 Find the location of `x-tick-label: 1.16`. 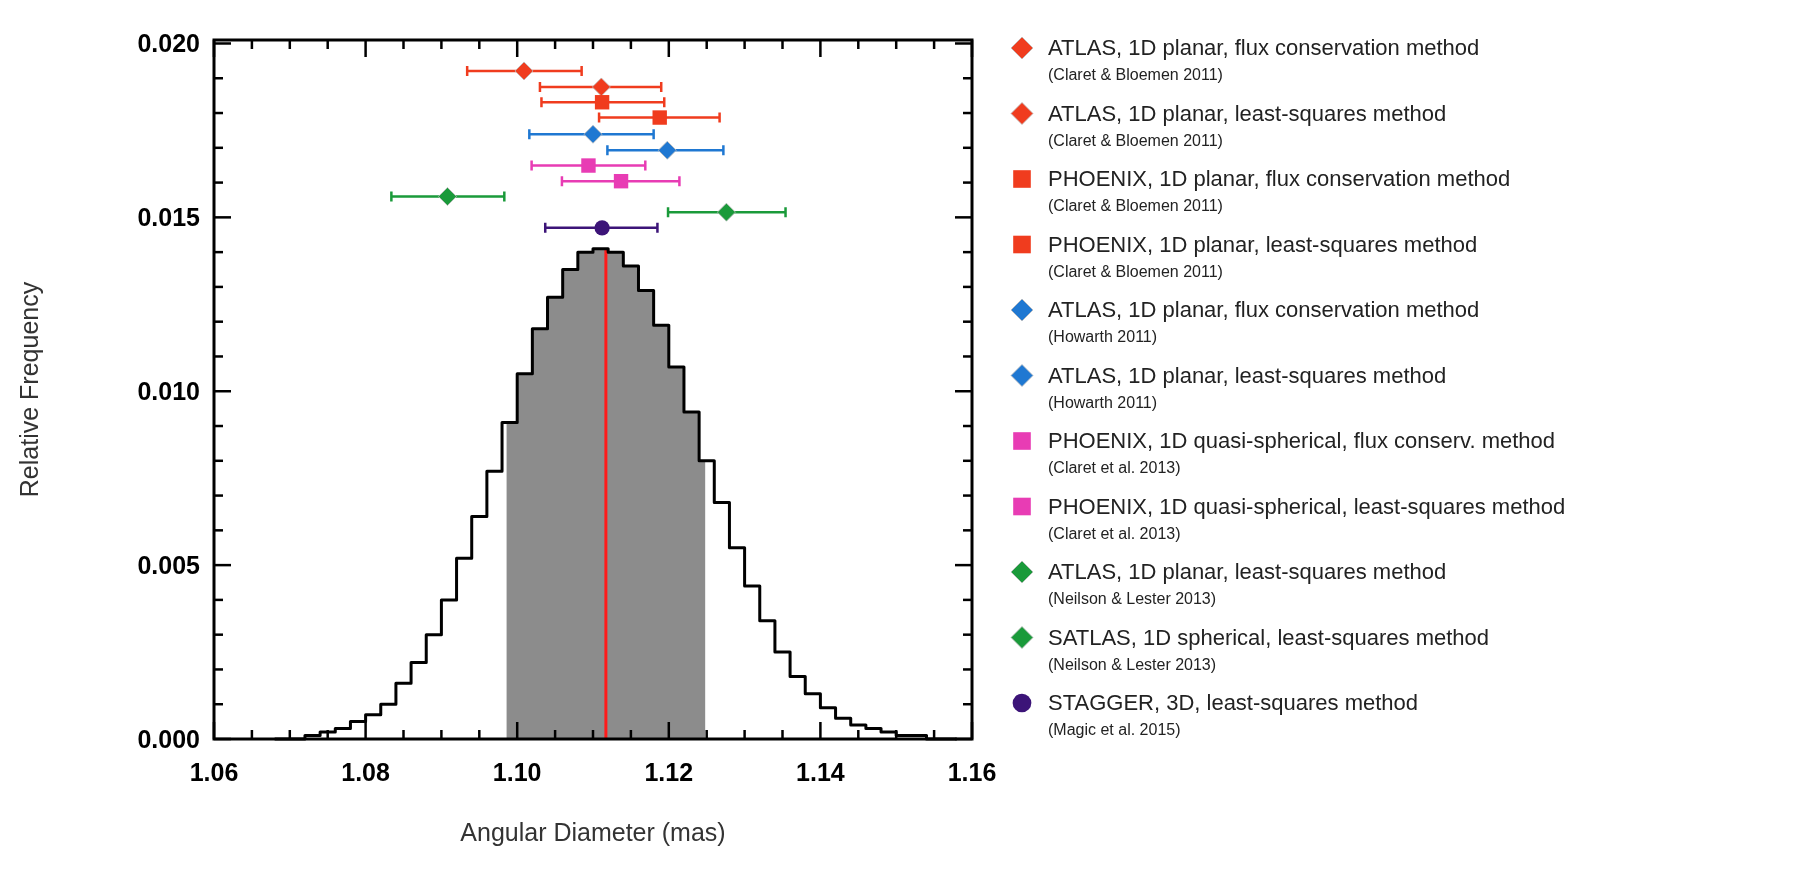

x-tick-label: 1.16 is located at coordinates (972, 772).